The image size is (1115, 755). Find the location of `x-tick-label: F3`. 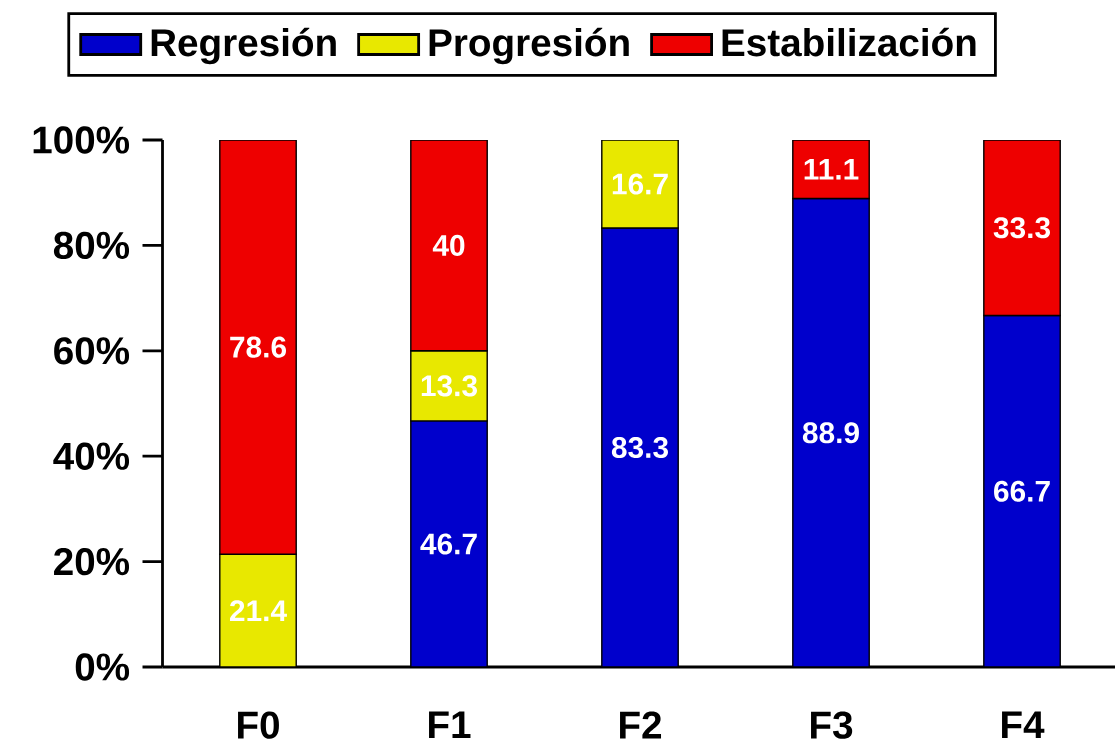

x-tick-label: F3 is located at coordinates (832, 725).